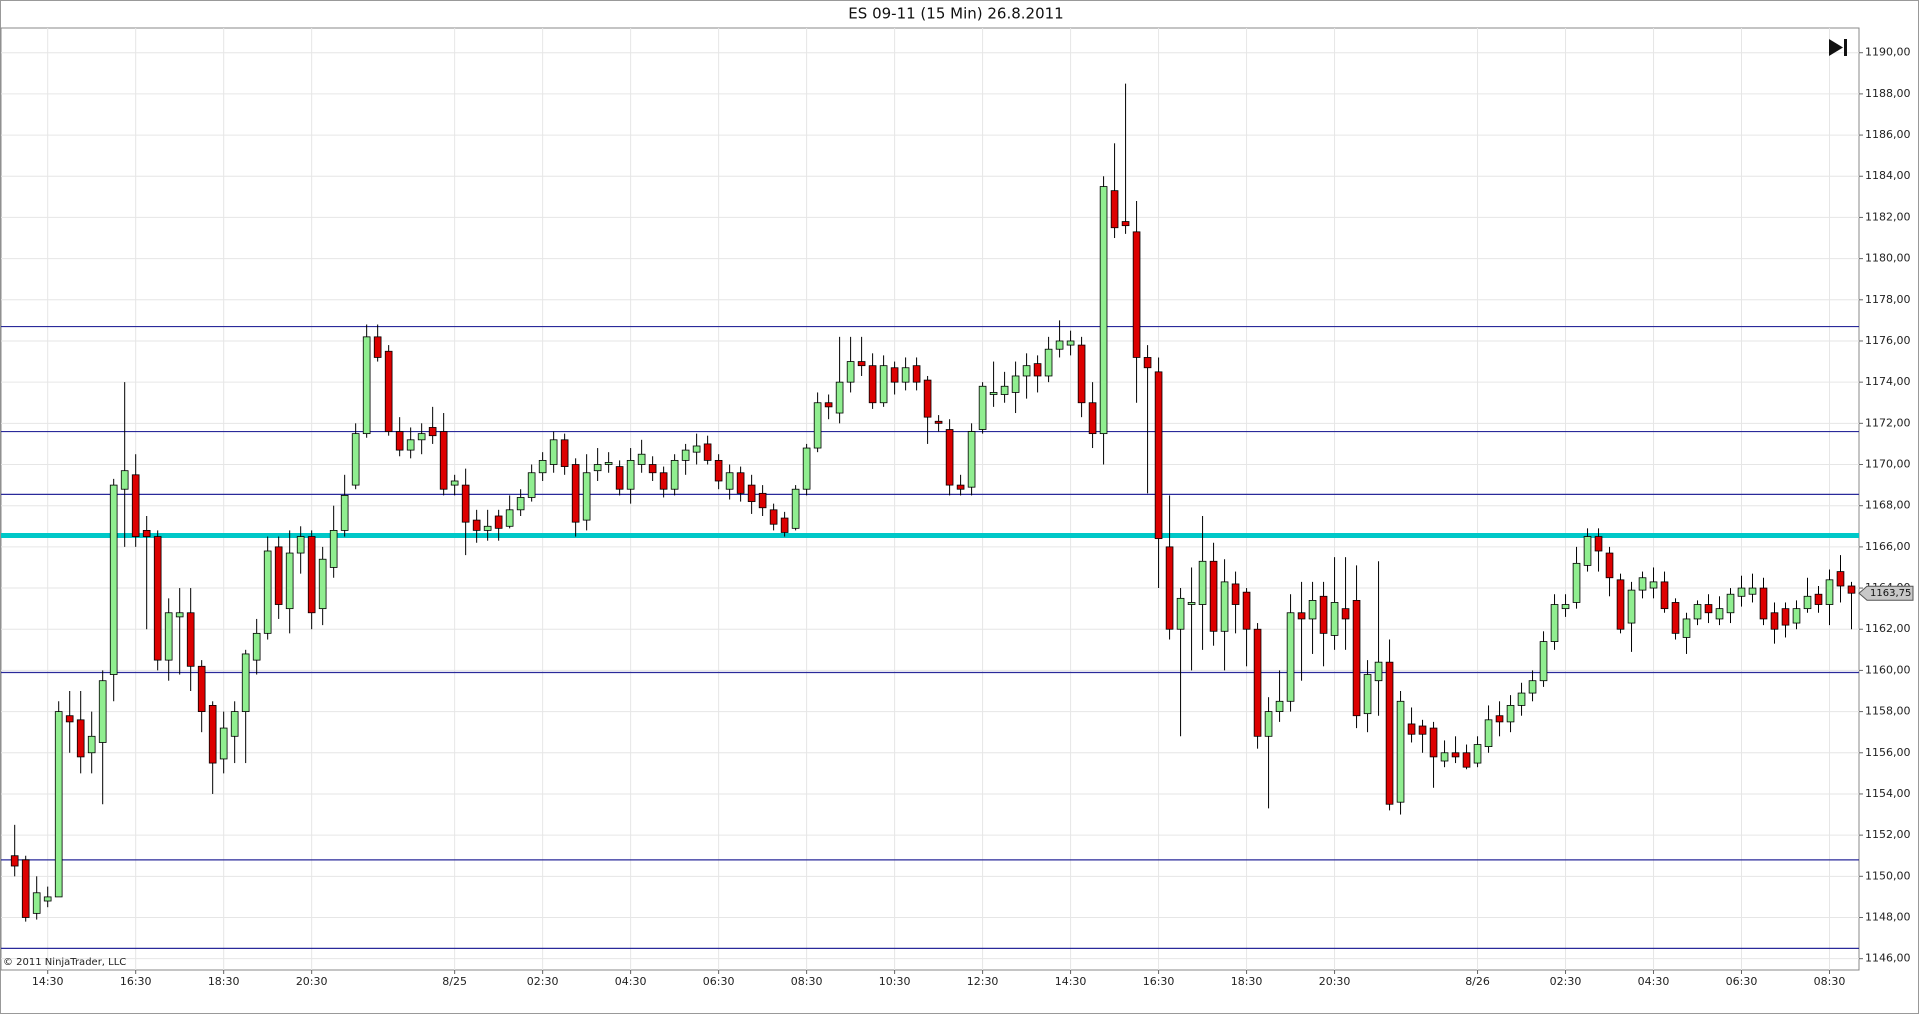 This screenshot has width=1920, height=1015. I want to click on play-icon, so click(1836, 47).